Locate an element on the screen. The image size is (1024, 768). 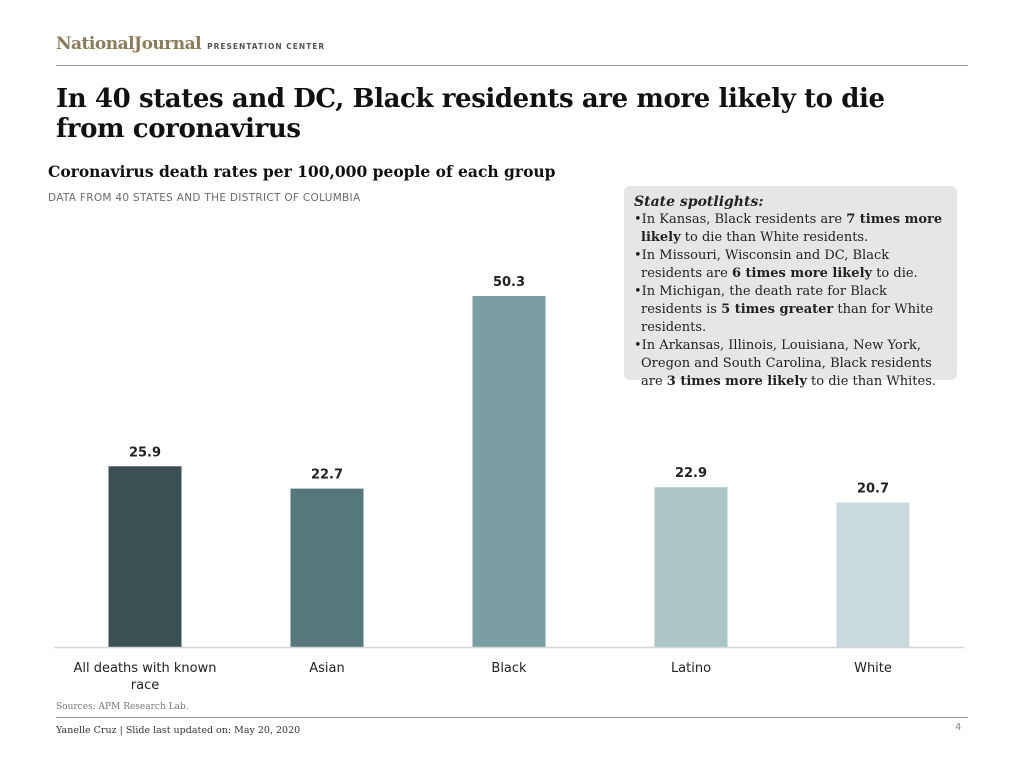
category-label-white: White is located at coordinates (873, 668).